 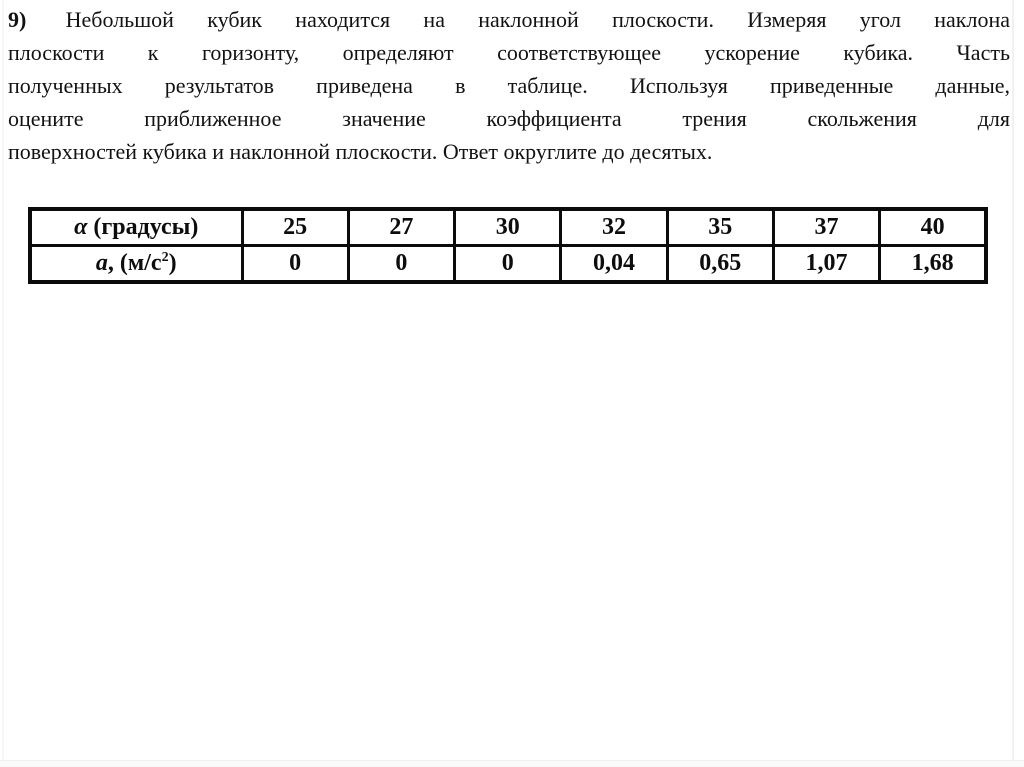 I want to click on page-edge-left, so click(x=3, y=383).